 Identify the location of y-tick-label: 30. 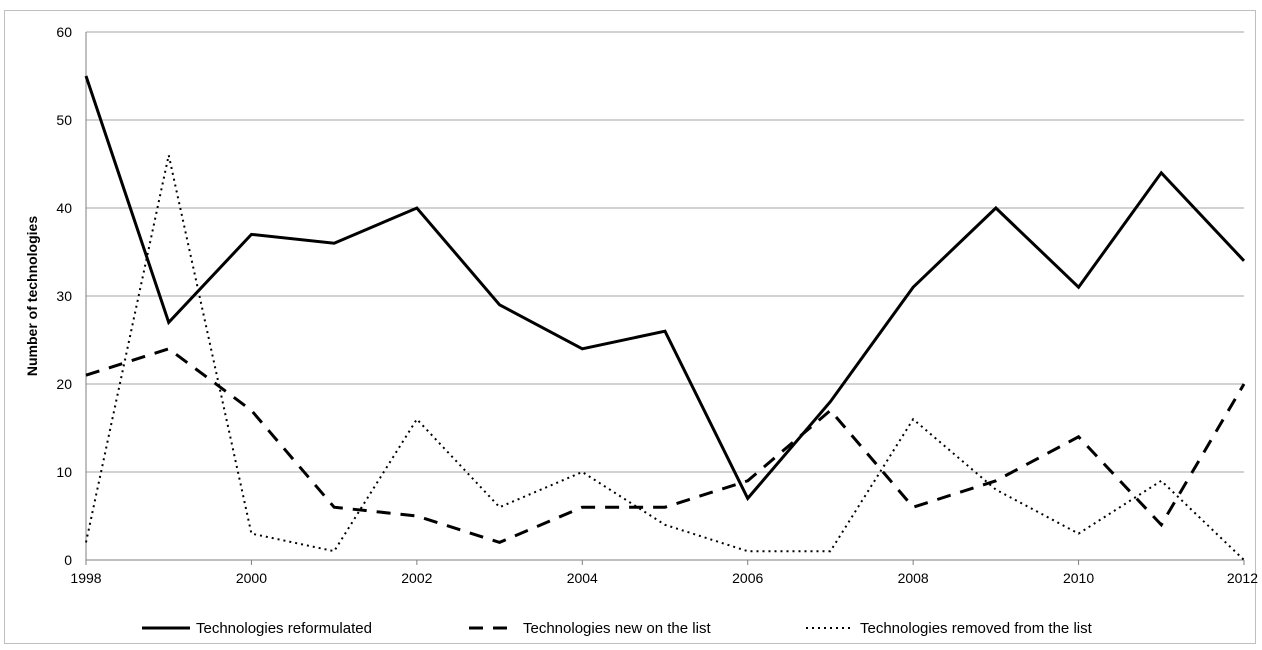
(64, 296).